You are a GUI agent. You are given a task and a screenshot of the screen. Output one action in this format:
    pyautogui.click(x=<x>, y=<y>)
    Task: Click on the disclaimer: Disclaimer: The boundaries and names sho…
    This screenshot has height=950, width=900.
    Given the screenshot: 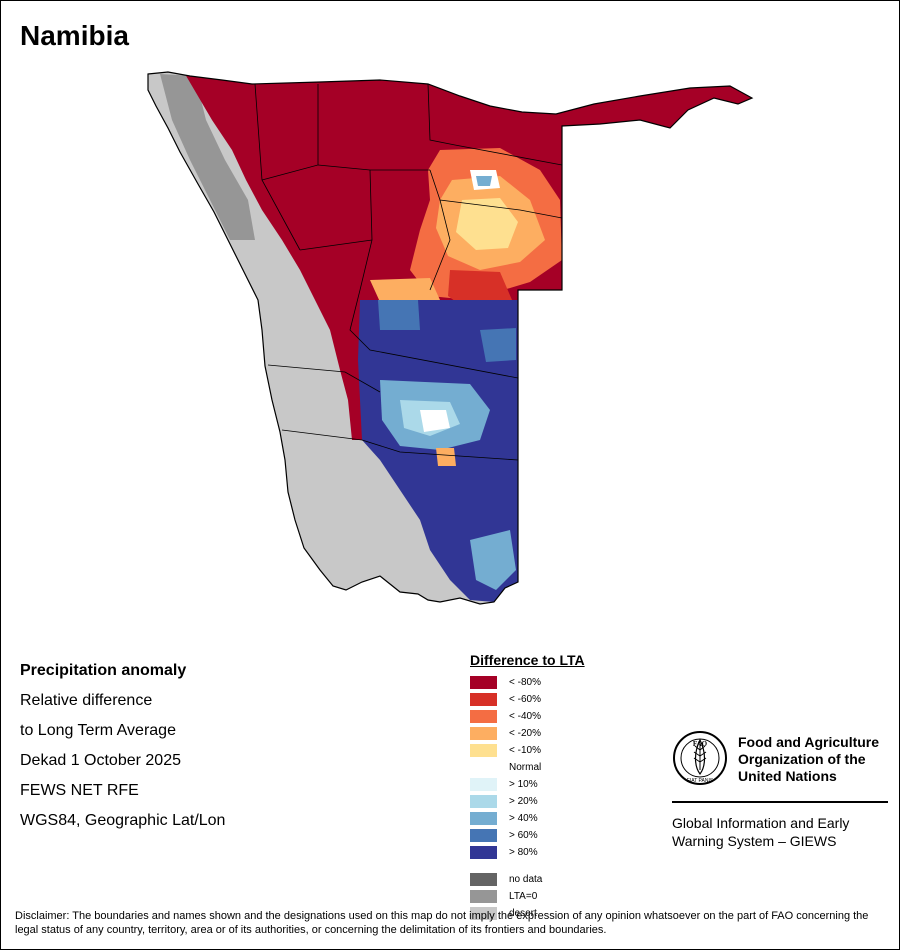 What is the action you would take?
    pyautogui.click(x=442, y=923)
    